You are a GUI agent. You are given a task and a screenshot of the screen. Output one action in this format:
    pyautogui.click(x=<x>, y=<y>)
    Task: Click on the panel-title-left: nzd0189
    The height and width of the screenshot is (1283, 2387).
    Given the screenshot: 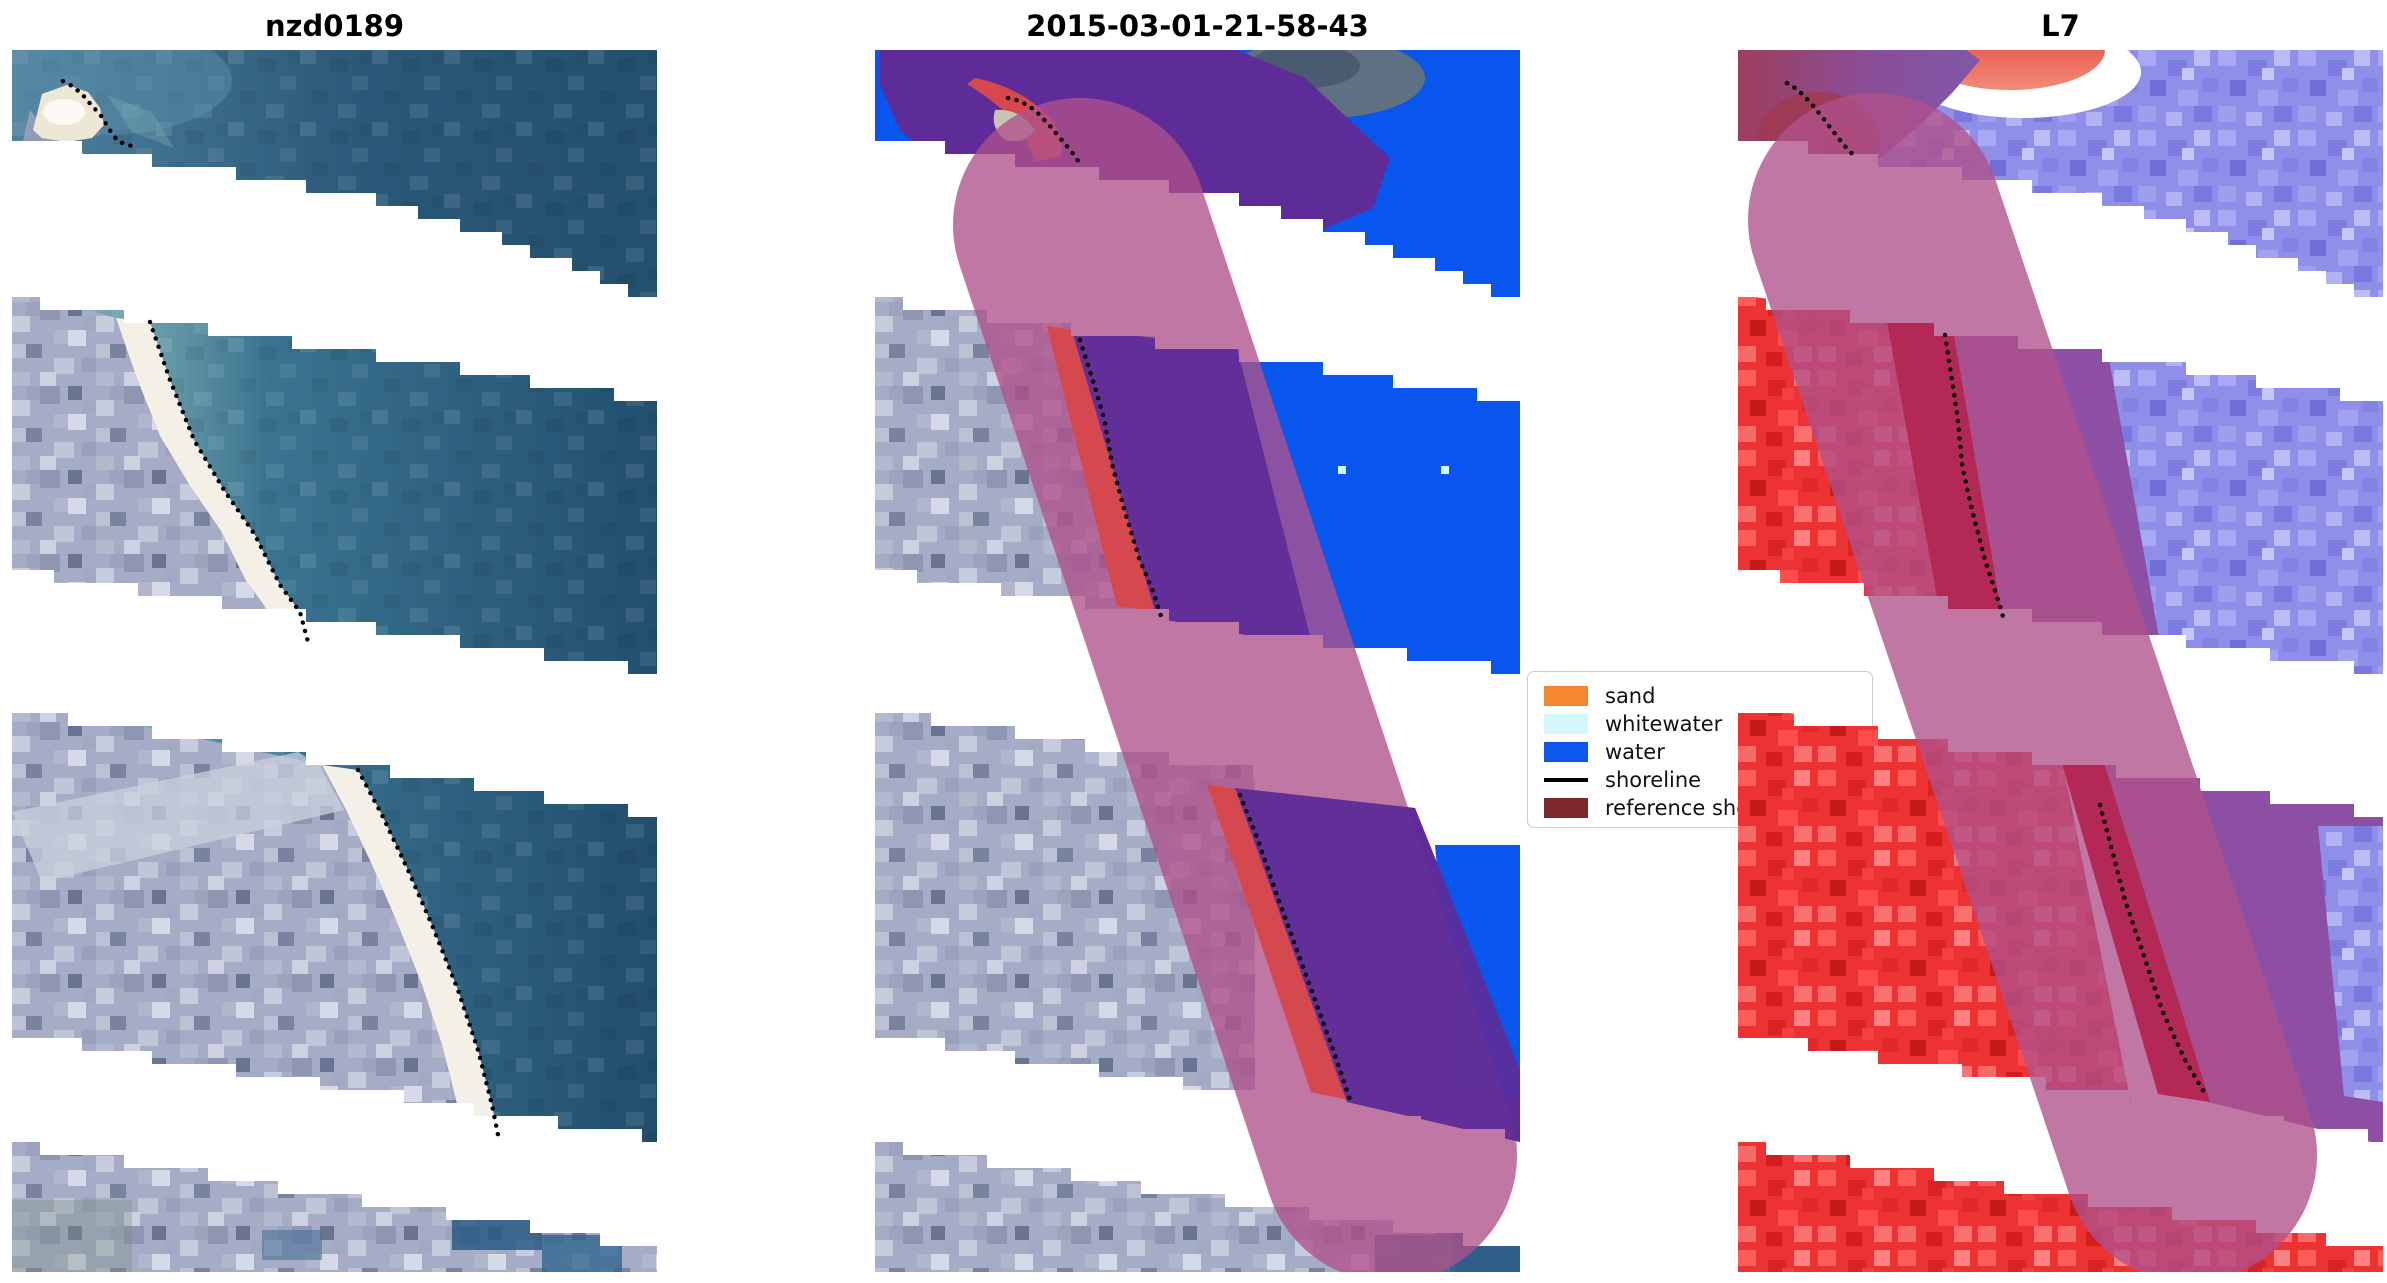 What is the action you would take?
    pyautogui.click(x=334, y=26)
    